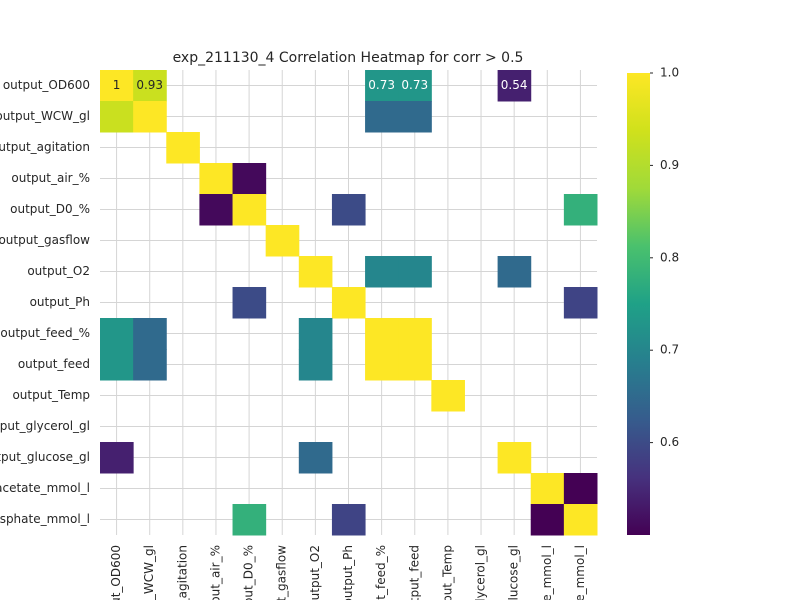 The width and height of the screenshot is (800, 600). I want to click on x-tick-label: output_glycerol_gl, so click(481, 572).